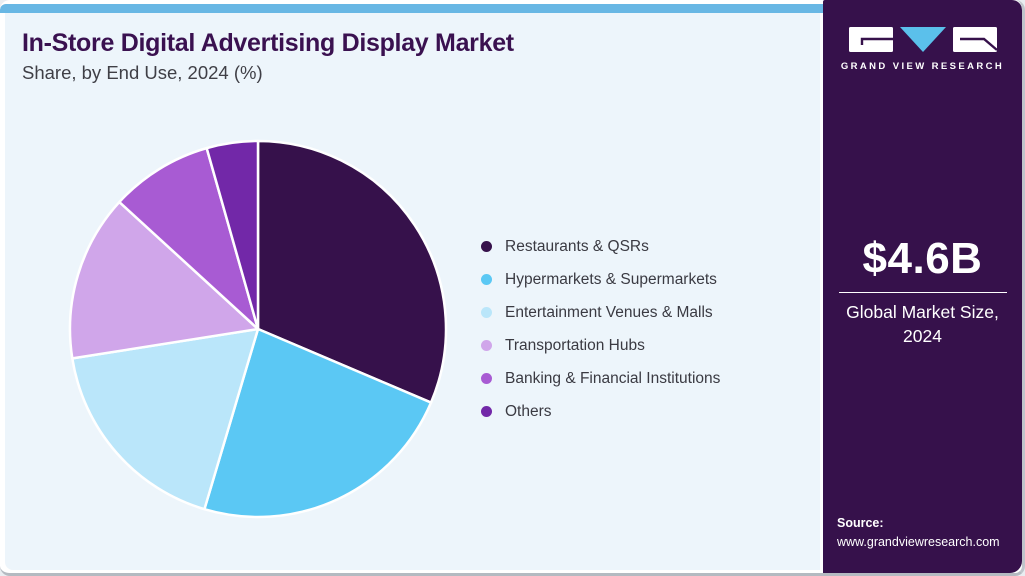  Describe the element at coordinates (142, 72) in the screenshot. I see `chart-subtitle: Share, by End Use, 2024 (%)` at that location.